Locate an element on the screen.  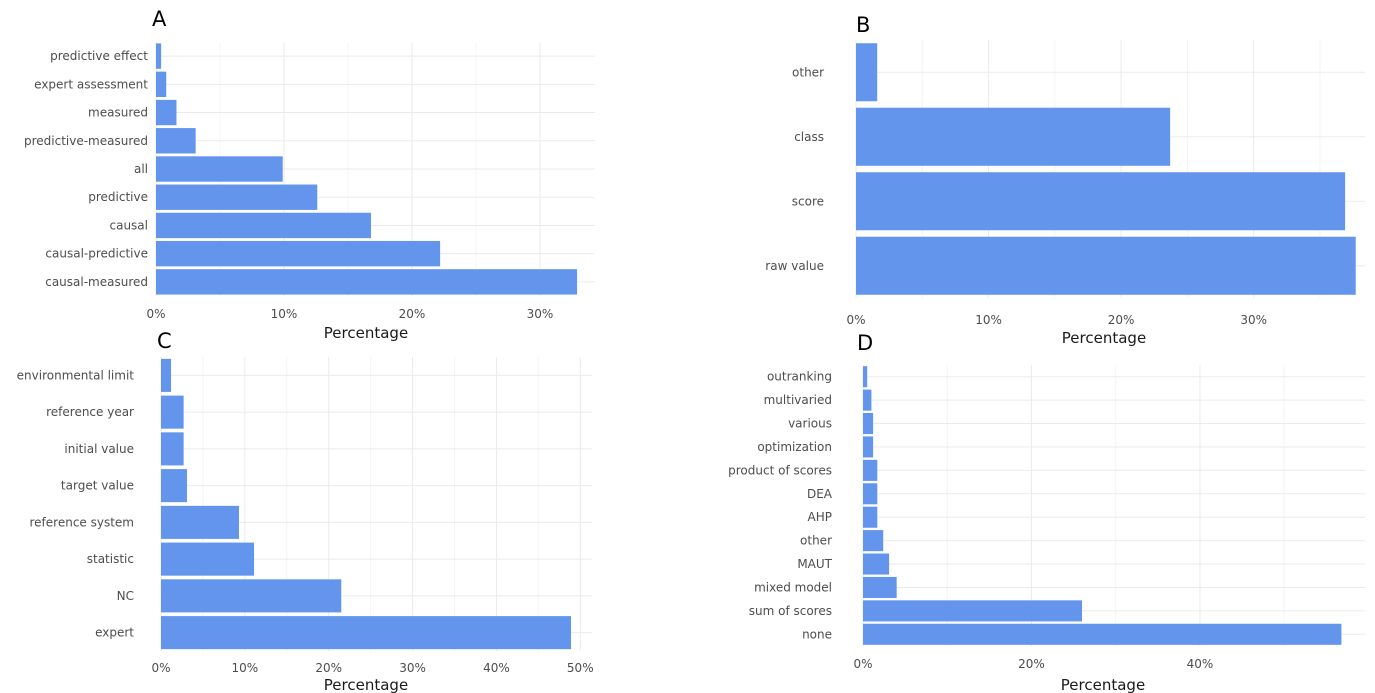
category-label: expert assessment is located at coordinates (91, 84).